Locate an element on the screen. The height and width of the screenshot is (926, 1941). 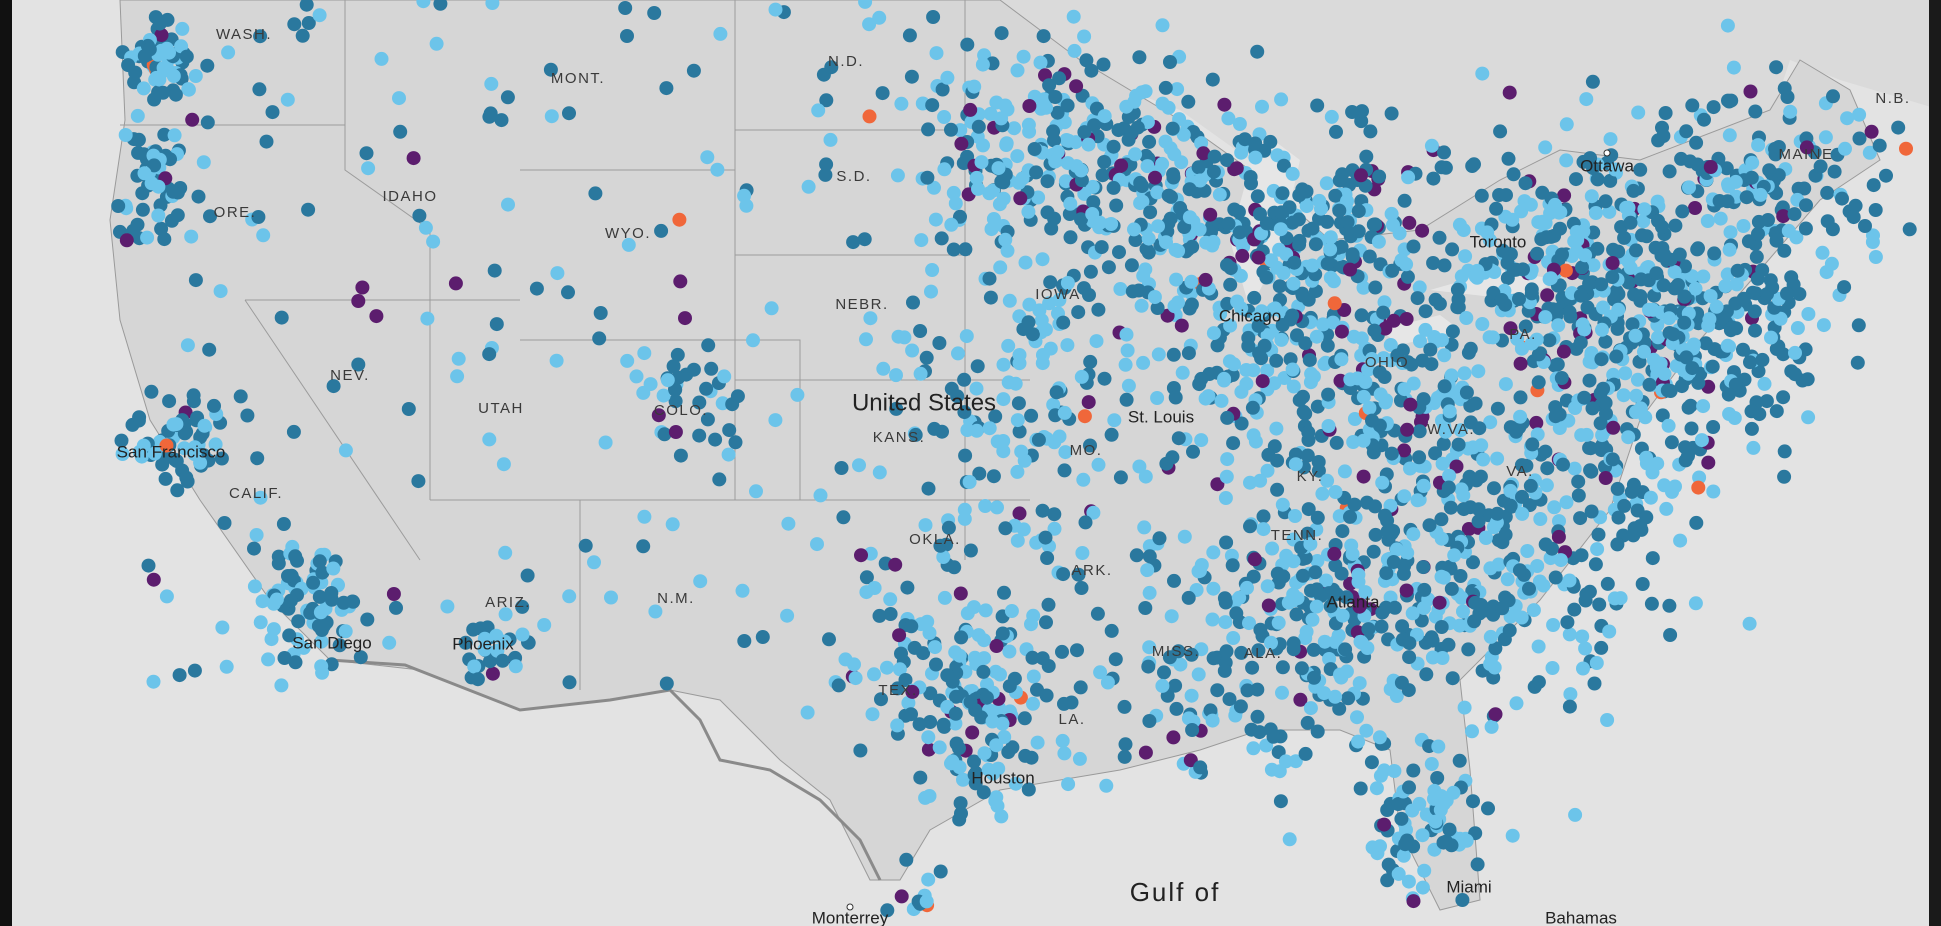
left-edge is located at coordinates (6, 463).